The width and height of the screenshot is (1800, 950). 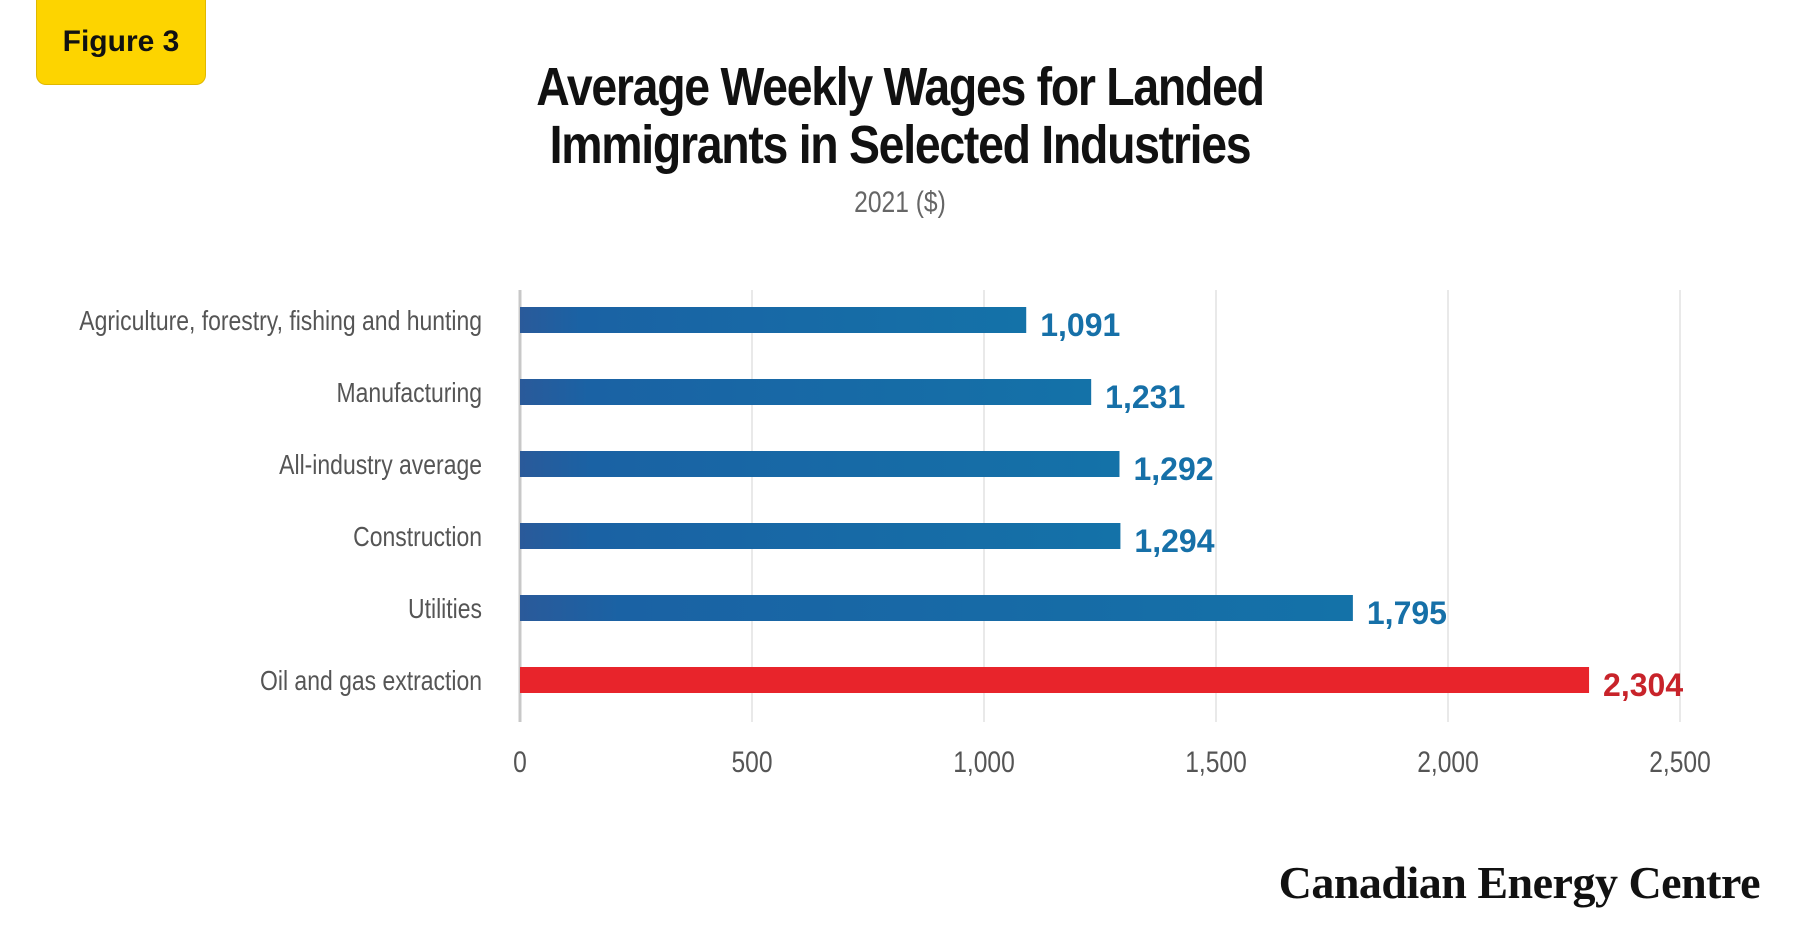 I want to click on data-label: 1,292, so click(x=1173, y=469).